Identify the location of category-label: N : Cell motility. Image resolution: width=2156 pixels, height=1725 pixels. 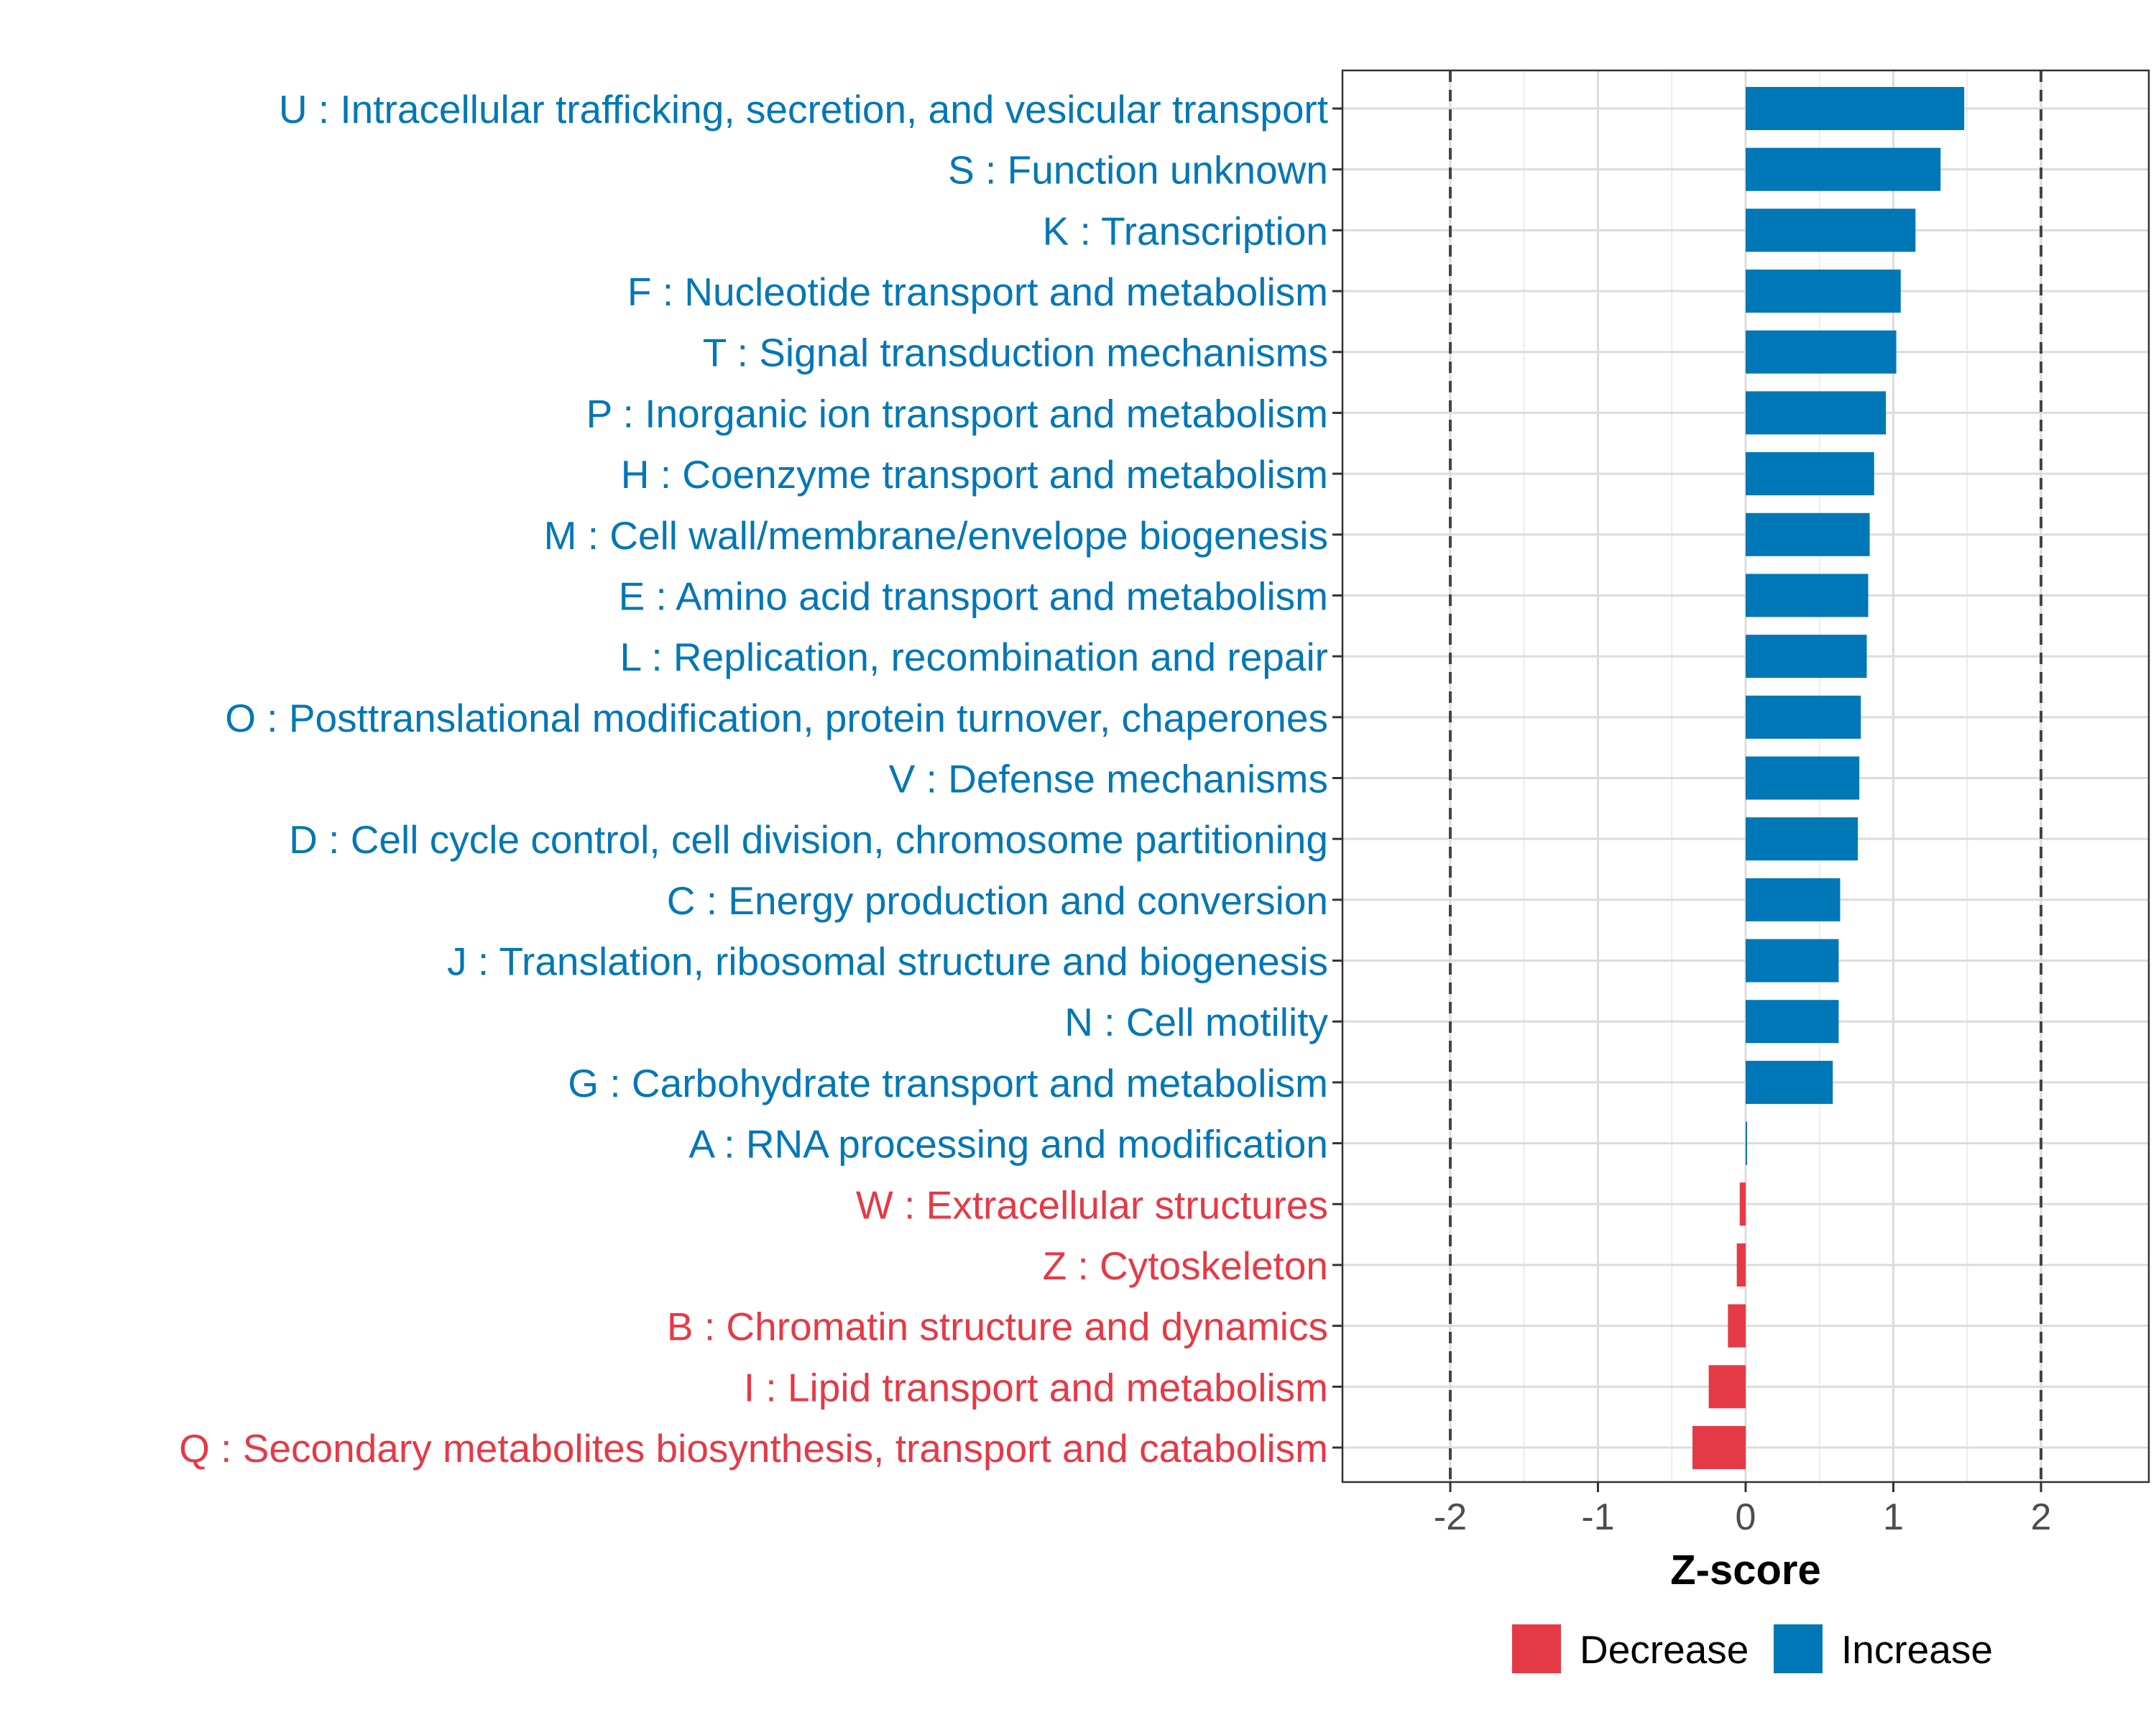
(1196, 1022).